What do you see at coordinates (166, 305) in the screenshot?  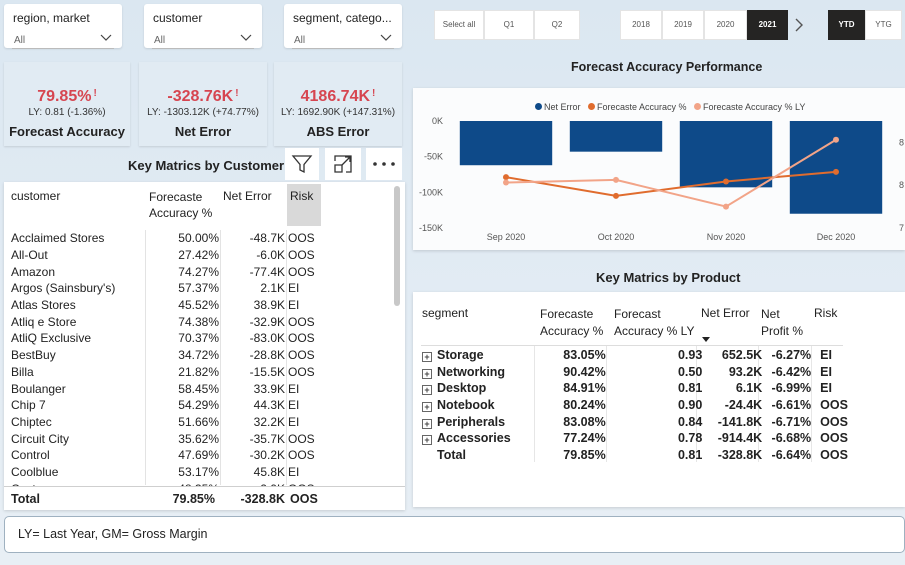 I see `table-row: Atlas Stores 45.52% 38.9K EI` at bounding box center [166, 305].